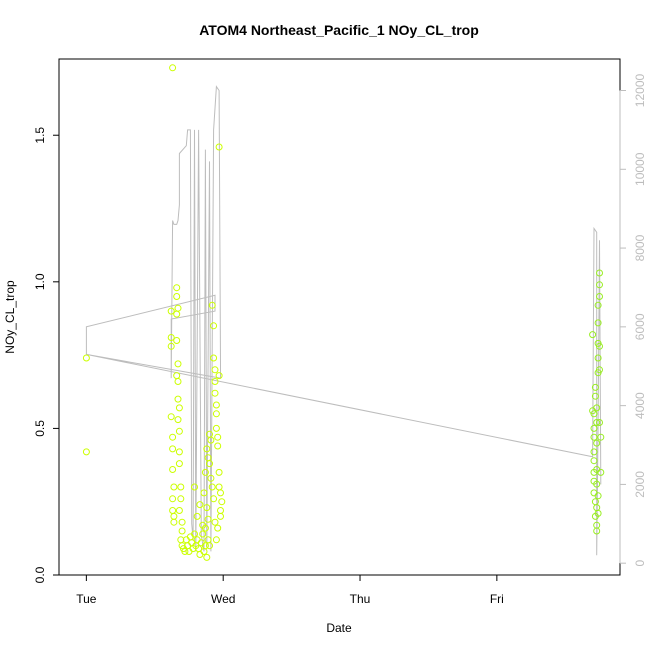 The height and width of the screenshot is (650, 650). Describe the element at coordinates (640, 326) in the screenshot. I see `y2-tick-label: 6000` at that location.